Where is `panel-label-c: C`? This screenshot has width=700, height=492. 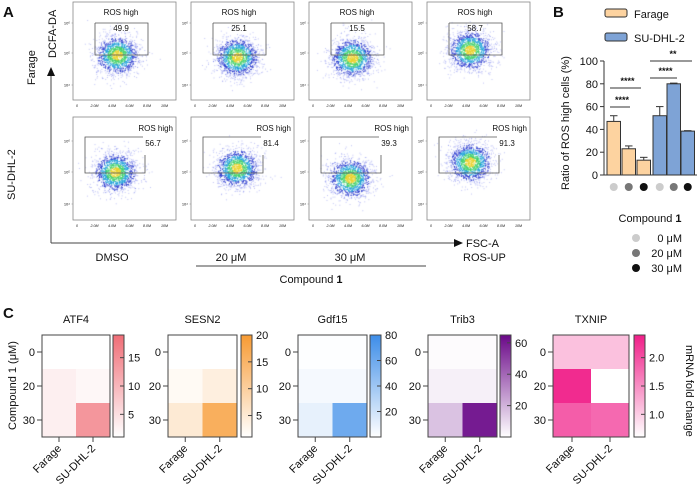
panel-label-c: C is located at coordinates (8, 313).